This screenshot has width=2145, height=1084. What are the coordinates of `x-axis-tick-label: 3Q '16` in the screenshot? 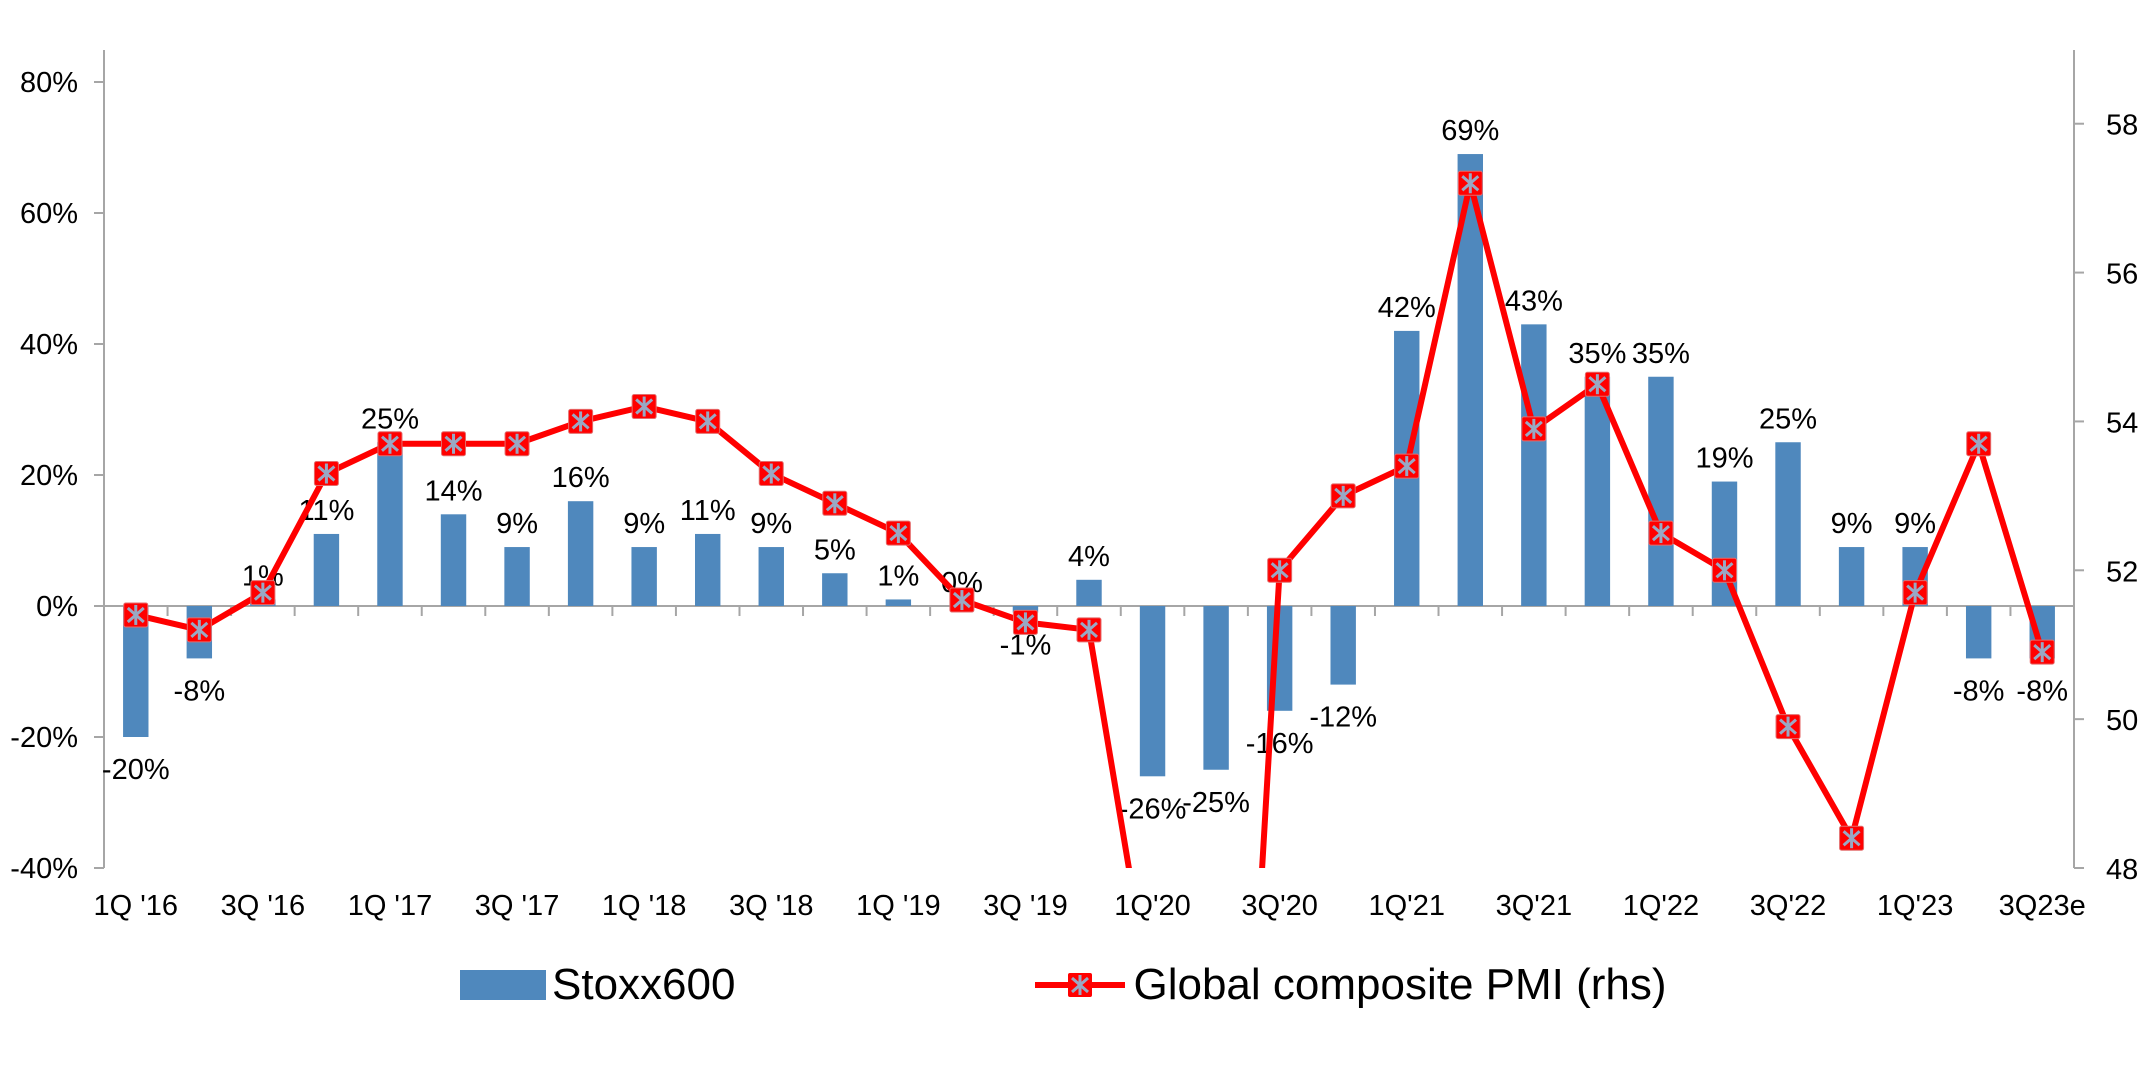 It's located at (263, 906).